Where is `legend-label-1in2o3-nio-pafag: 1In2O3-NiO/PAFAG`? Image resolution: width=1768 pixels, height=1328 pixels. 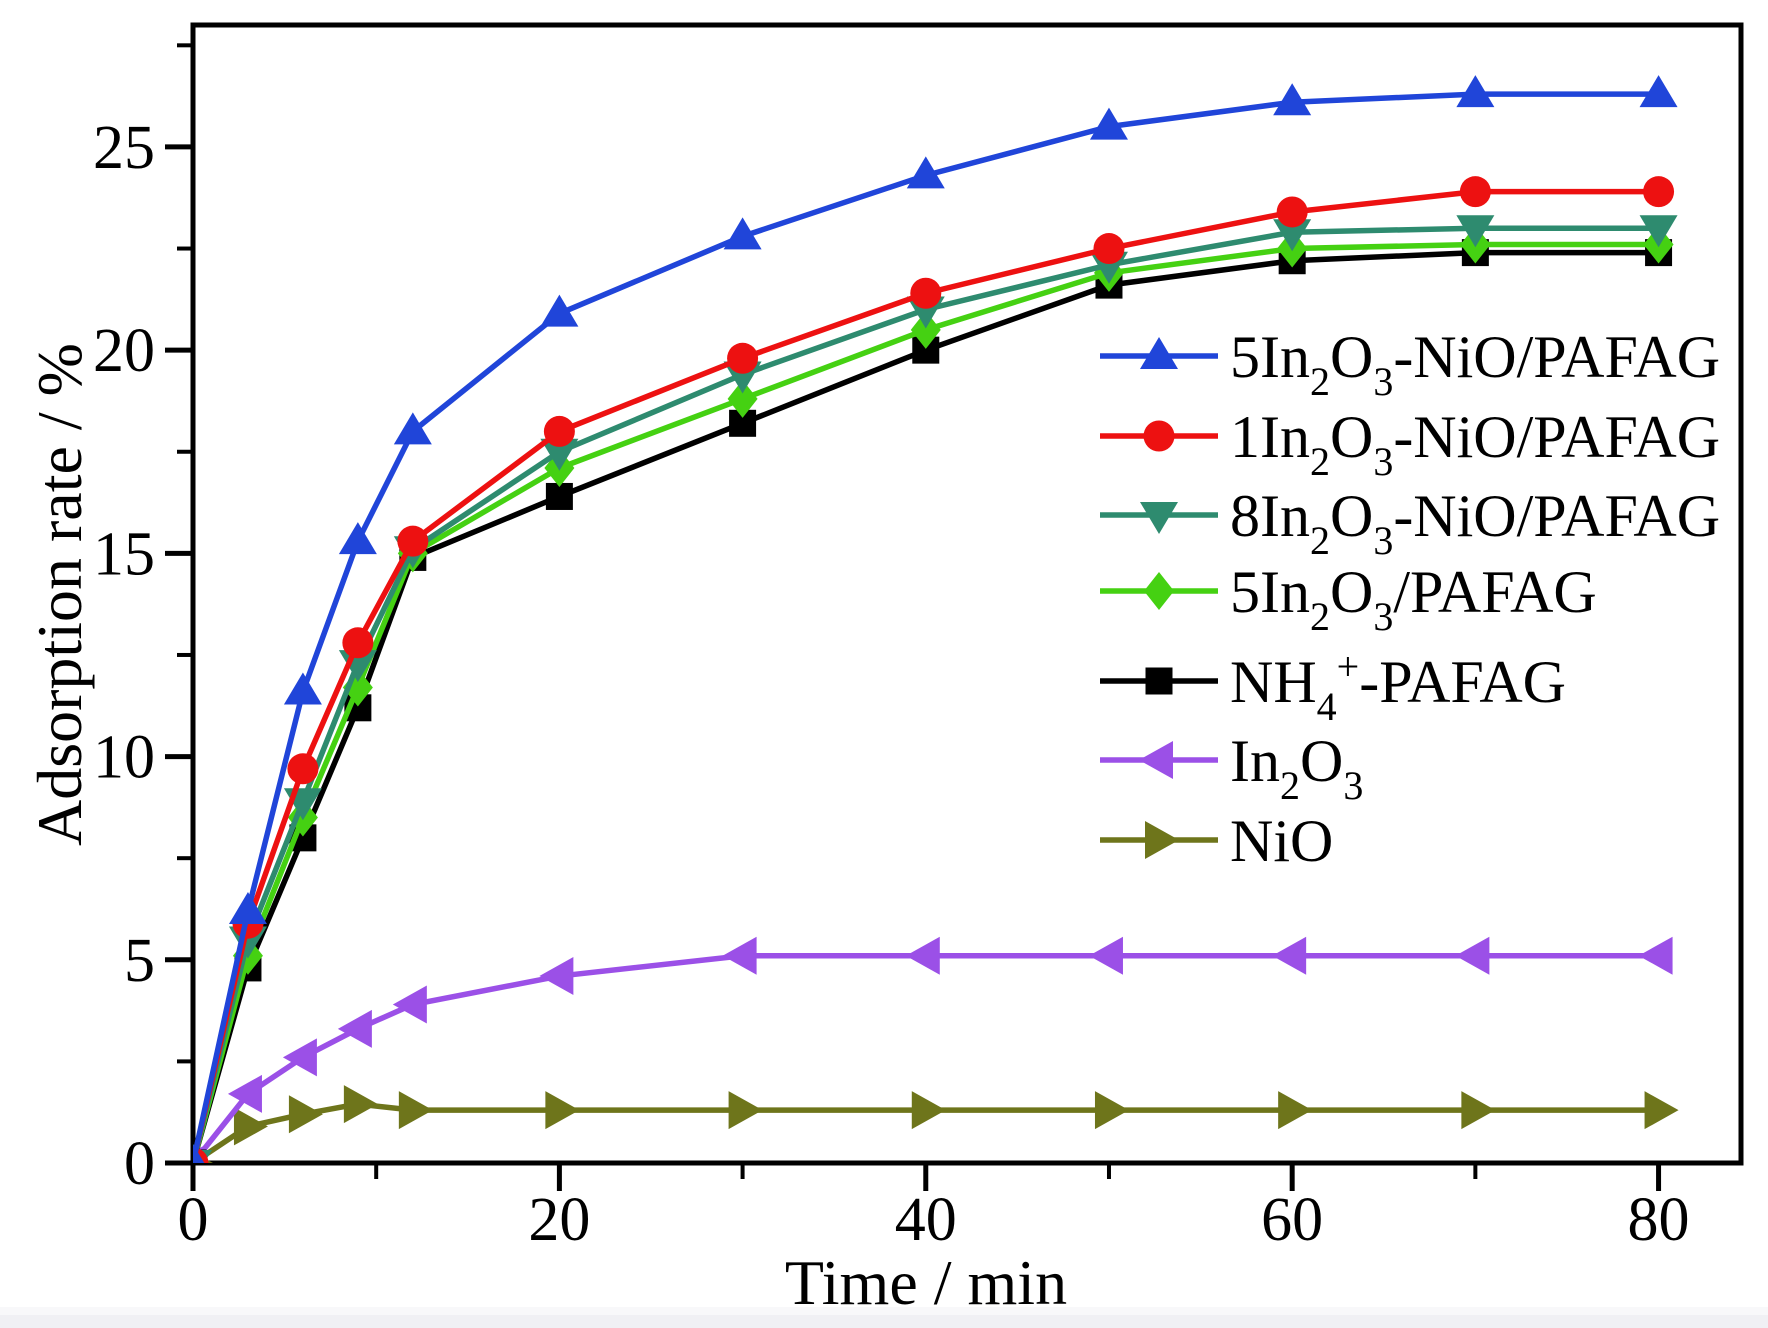
legend-label-1in2o3-nio-pafag: 1In2O3-NiO/PAFAG is located at coordinates (1475, 444).